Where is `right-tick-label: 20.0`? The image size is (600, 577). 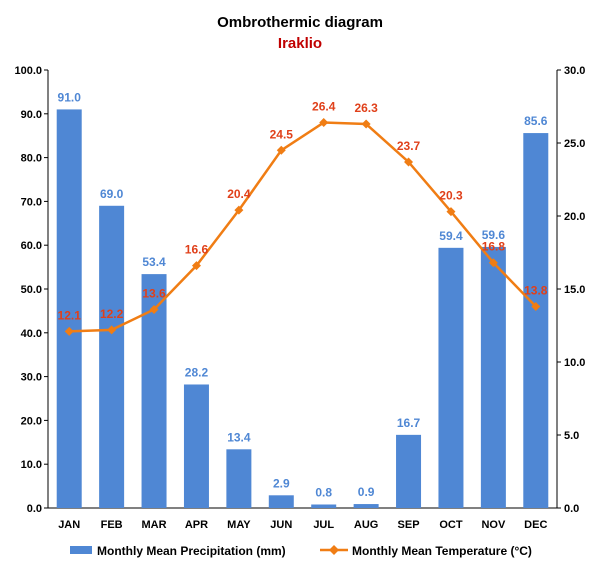 right-tick-label: 20.0 is located at coordinates (574, 217).